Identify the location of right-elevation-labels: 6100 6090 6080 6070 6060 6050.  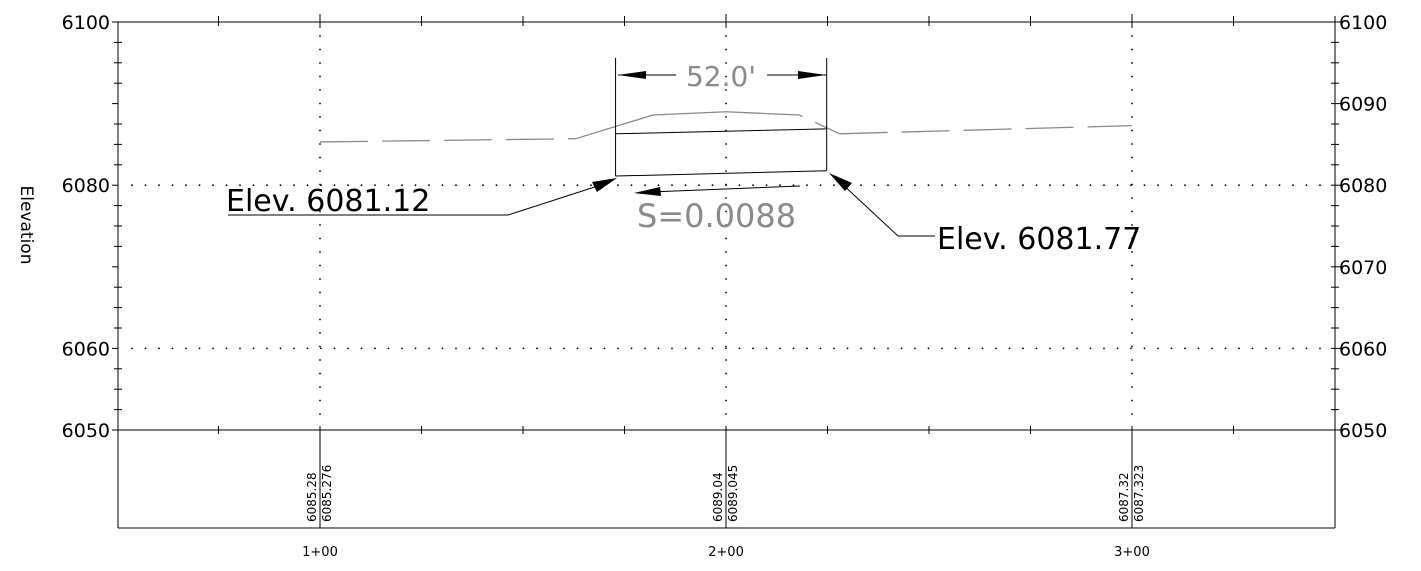
(1363, 227).